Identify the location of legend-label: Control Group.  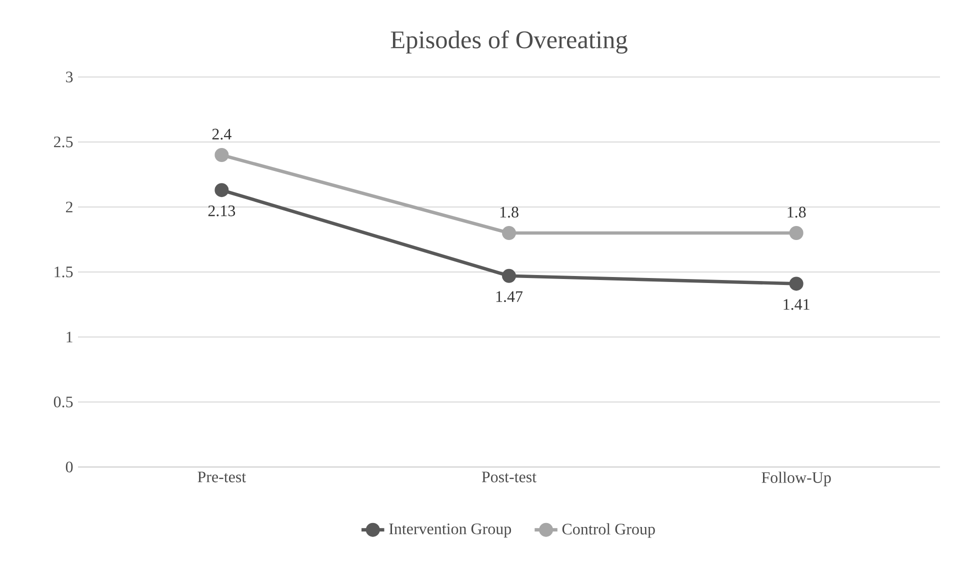
(608, 530).